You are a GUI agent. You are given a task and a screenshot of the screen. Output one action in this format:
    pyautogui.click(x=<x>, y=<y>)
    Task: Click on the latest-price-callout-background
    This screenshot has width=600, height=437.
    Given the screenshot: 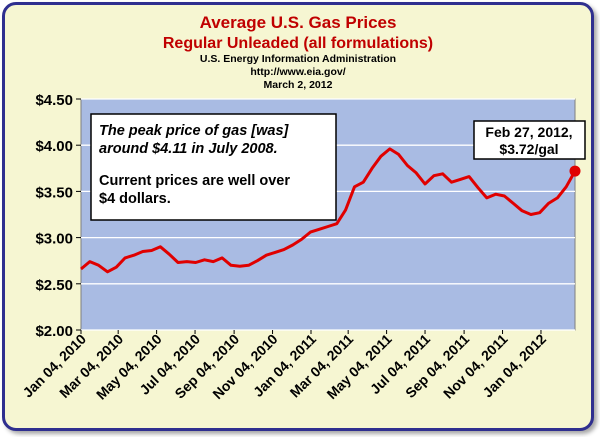 What is the action you would take?
    pyautogui.click(x=529, y=140)
    